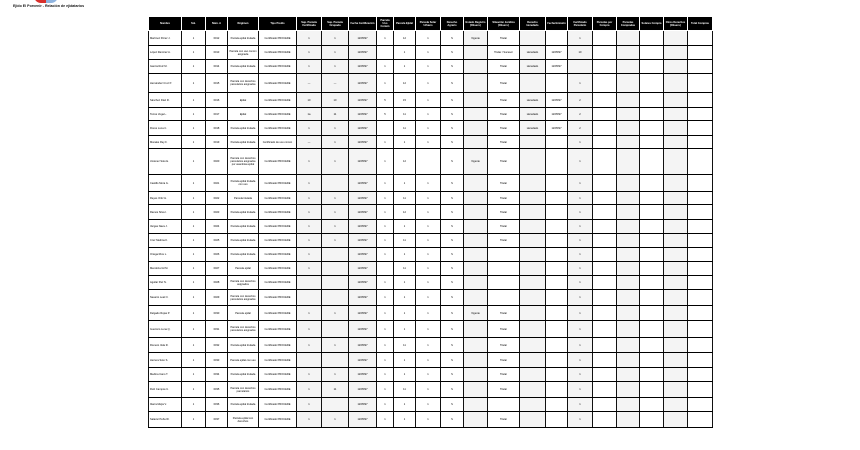  Describe the element at coordinates (475, 23) in the screenshot. I see `column-header: Estado Registro (Observ.)` at that location.